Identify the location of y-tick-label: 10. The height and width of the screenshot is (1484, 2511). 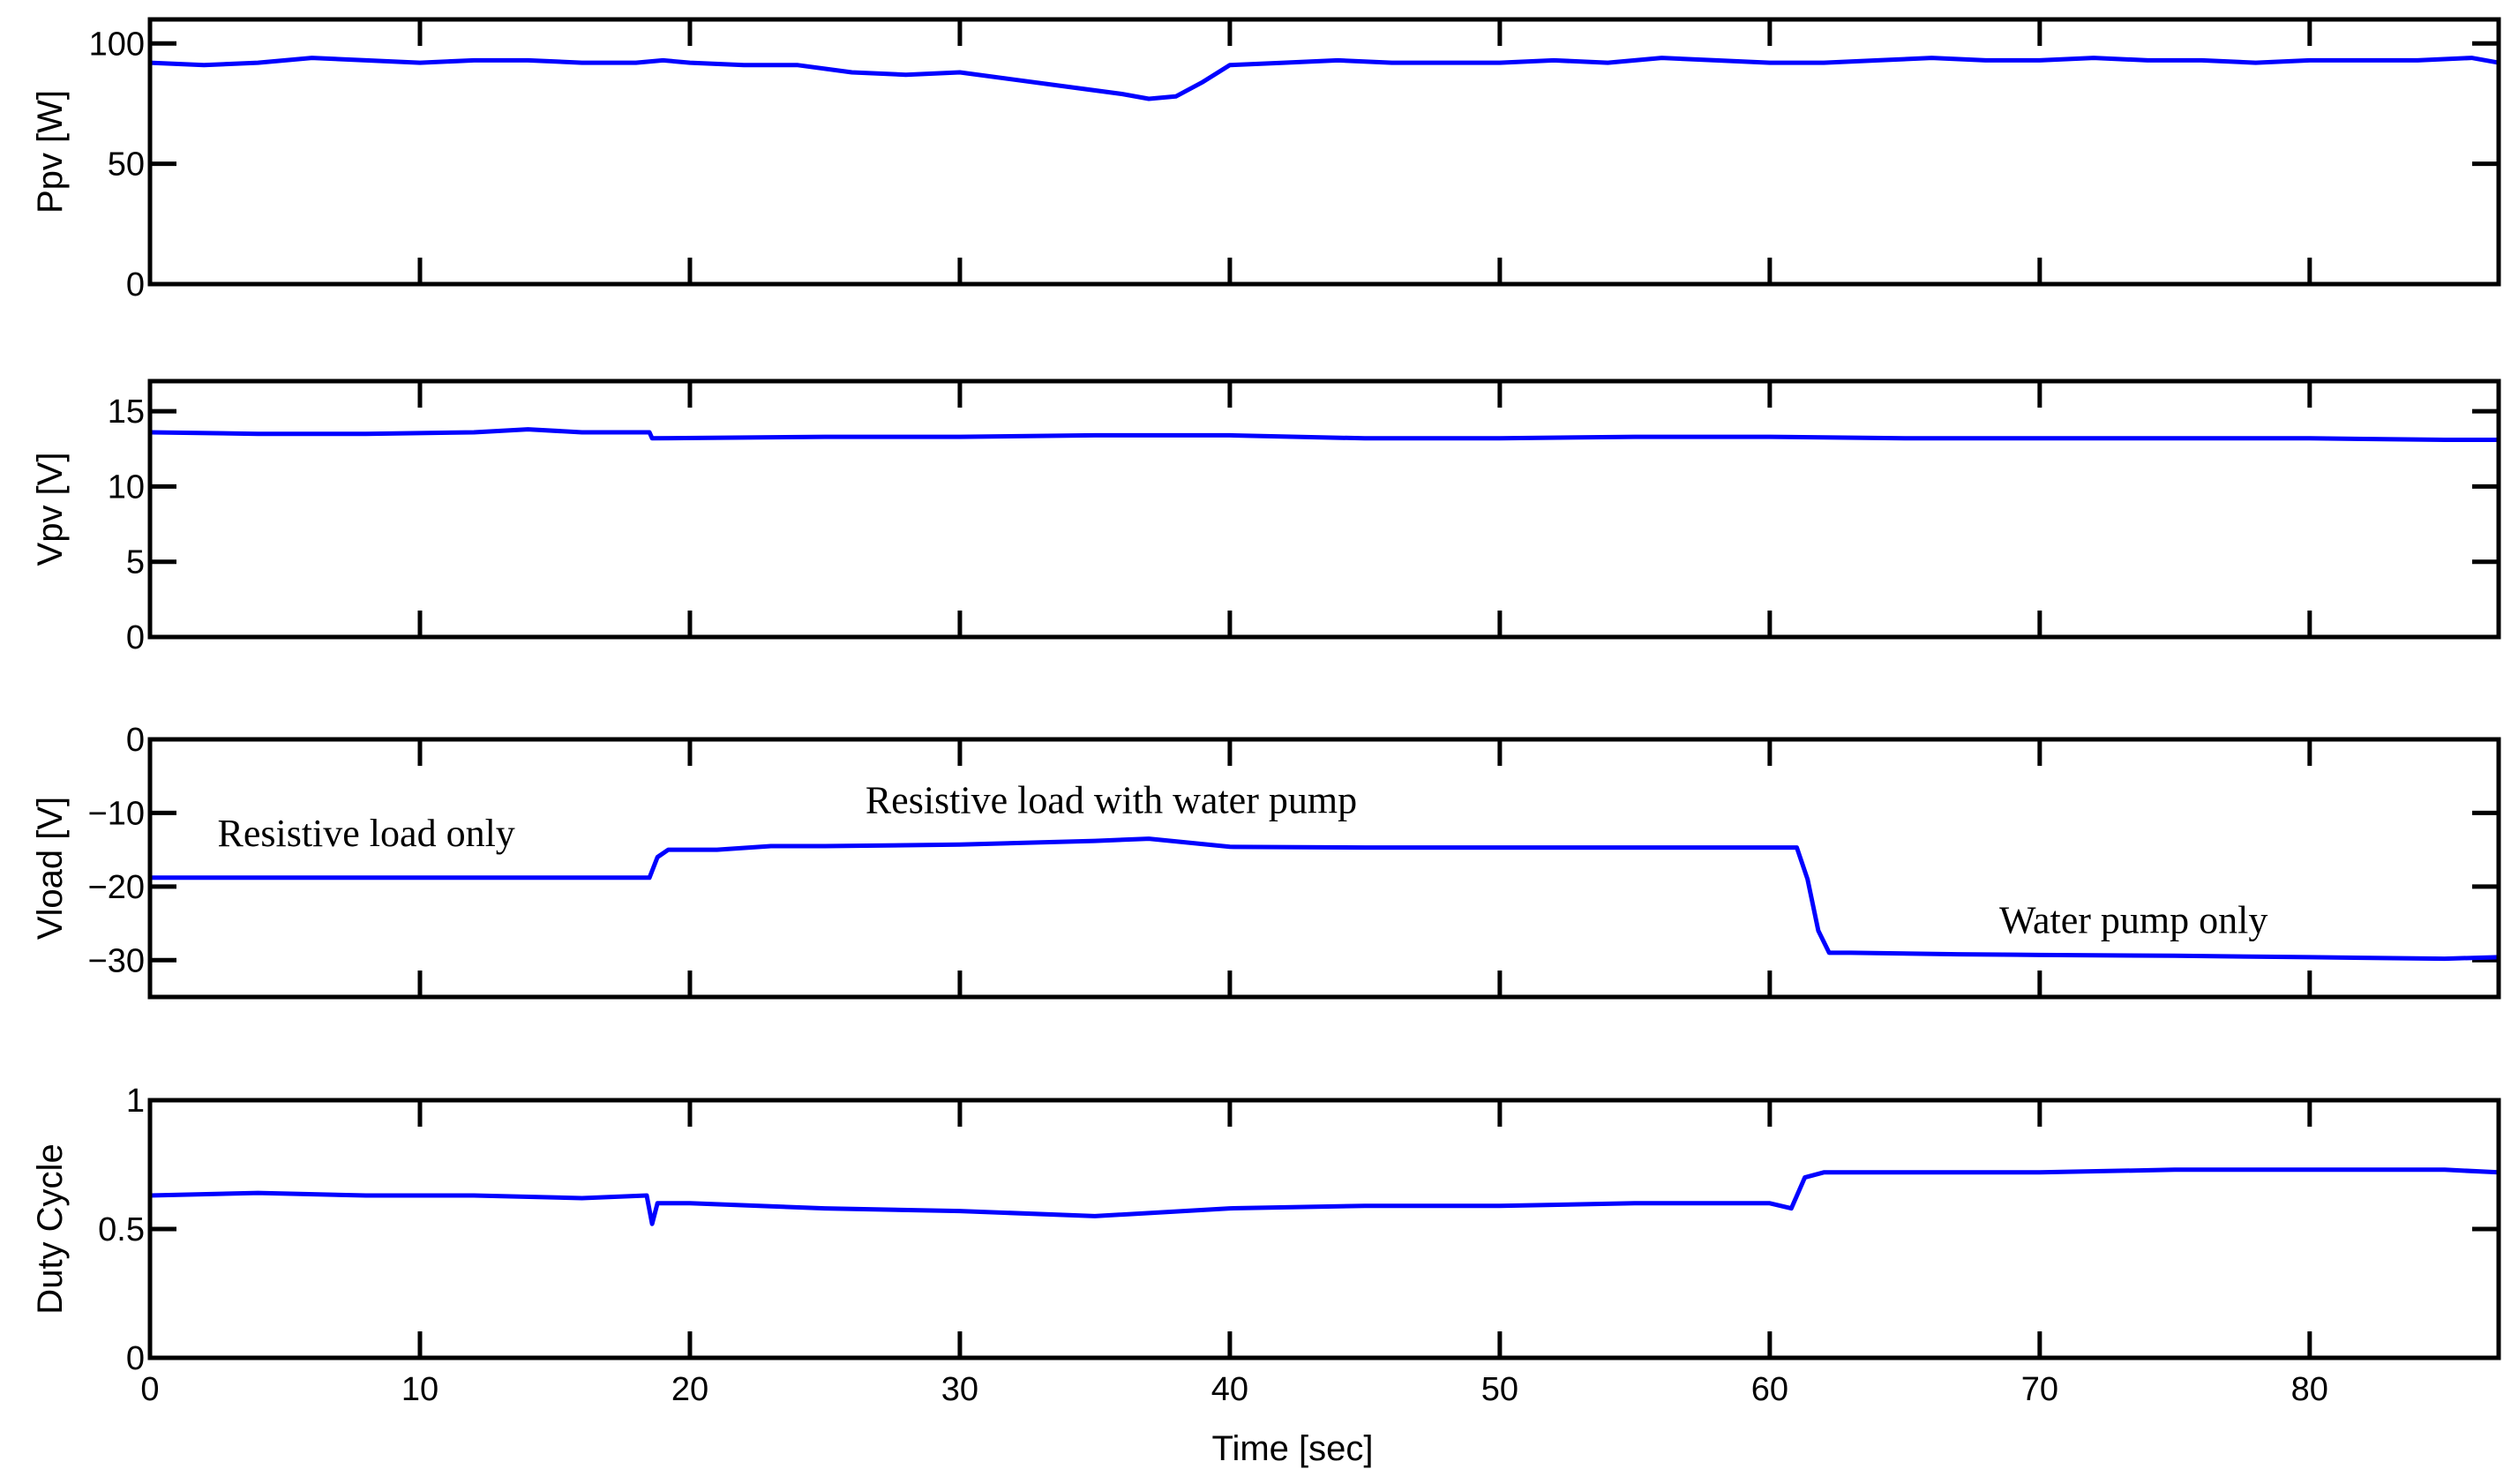
(127, 487).